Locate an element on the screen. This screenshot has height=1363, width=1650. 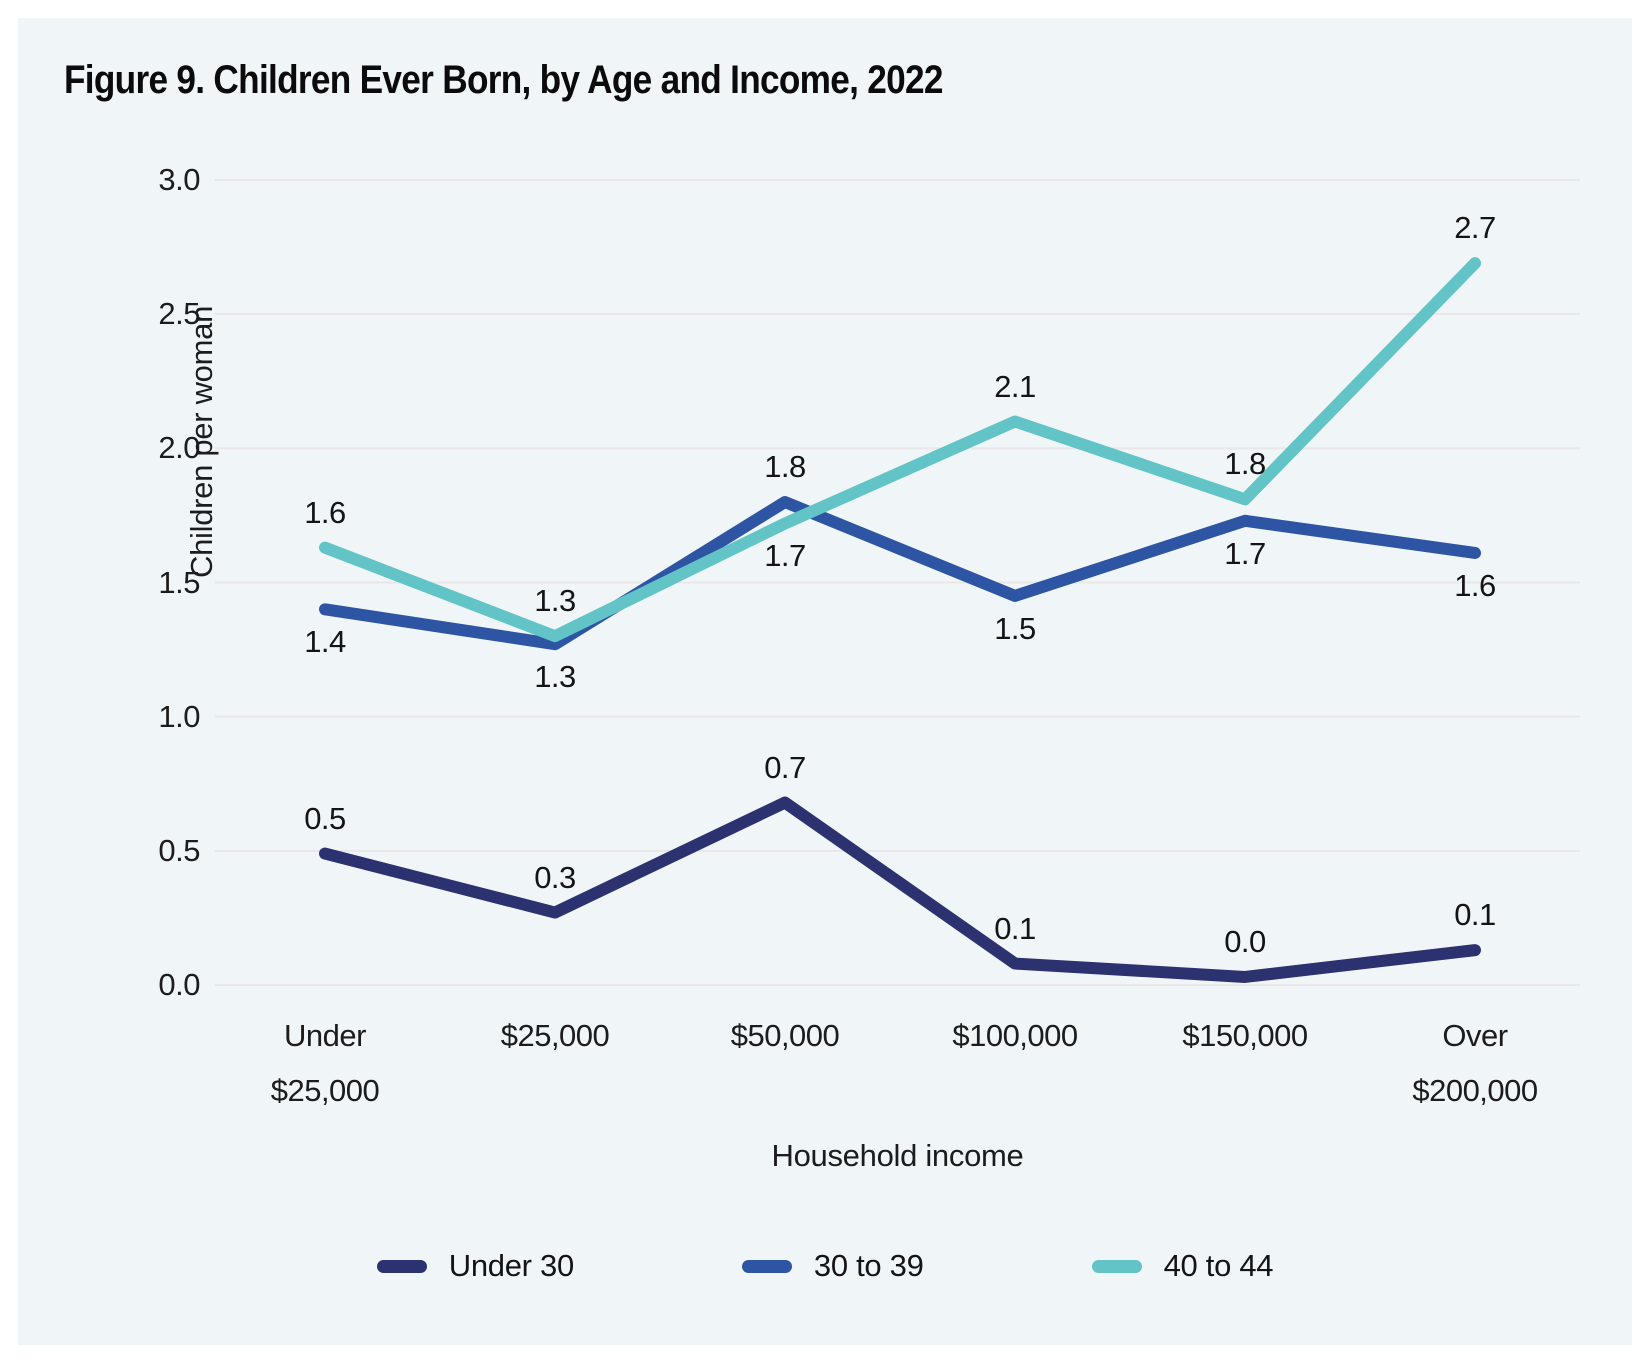
data-label: 0.3 is located at coordinates (555, 877).